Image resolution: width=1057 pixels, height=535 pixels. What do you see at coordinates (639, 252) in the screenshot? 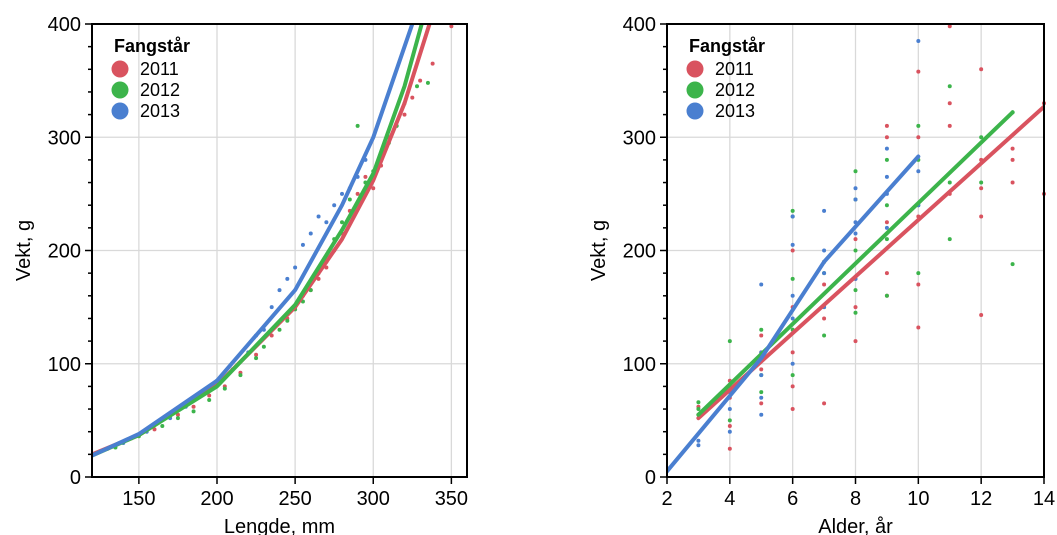
I see `y-tick-label: 200` at bounding box center [639, 252].